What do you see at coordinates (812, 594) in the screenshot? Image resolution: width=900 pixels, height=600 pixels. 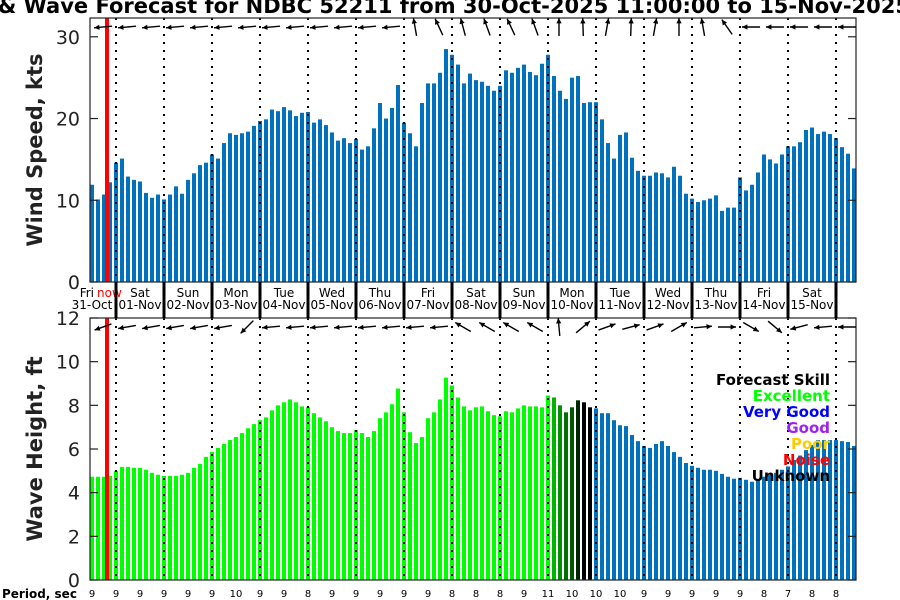 I see `period-value: 8` at bounding box center [812, 594].